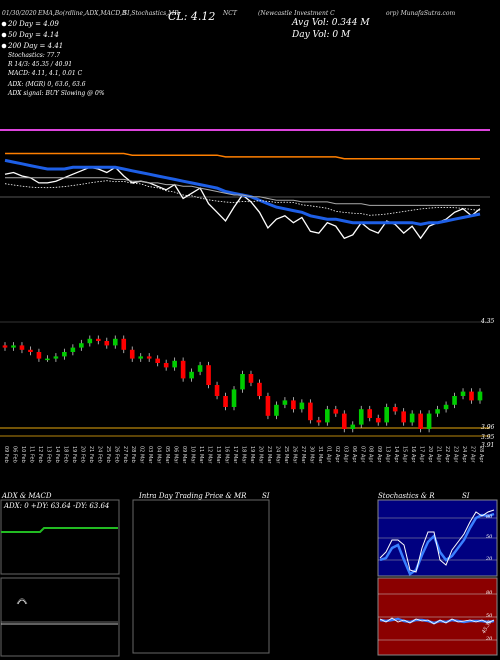 The height and width of the screenshot is (660, 500). I want to click on legend-macd: MACD: 4.11, 4.1, 0.01 C, so click(45, 73).